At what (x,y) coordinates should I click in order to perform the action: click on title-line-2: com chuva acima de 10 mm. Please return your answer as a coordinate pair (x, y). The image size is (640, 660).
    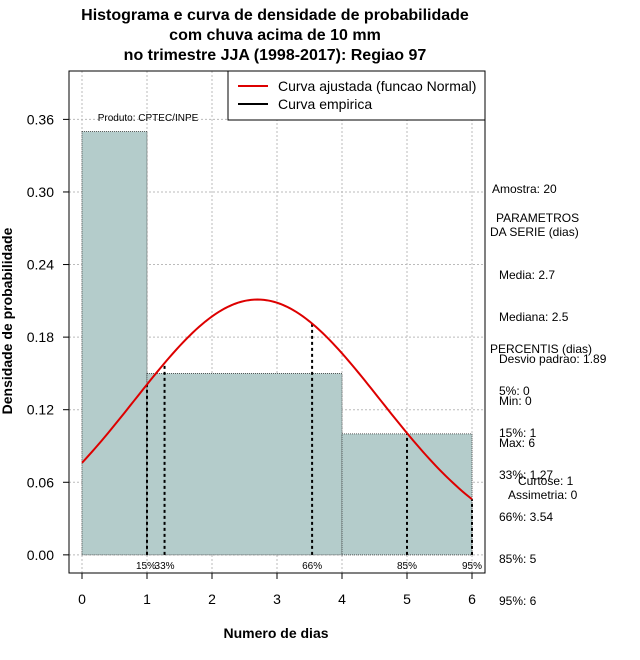
    Looking at the image, I should click on (275, 35).